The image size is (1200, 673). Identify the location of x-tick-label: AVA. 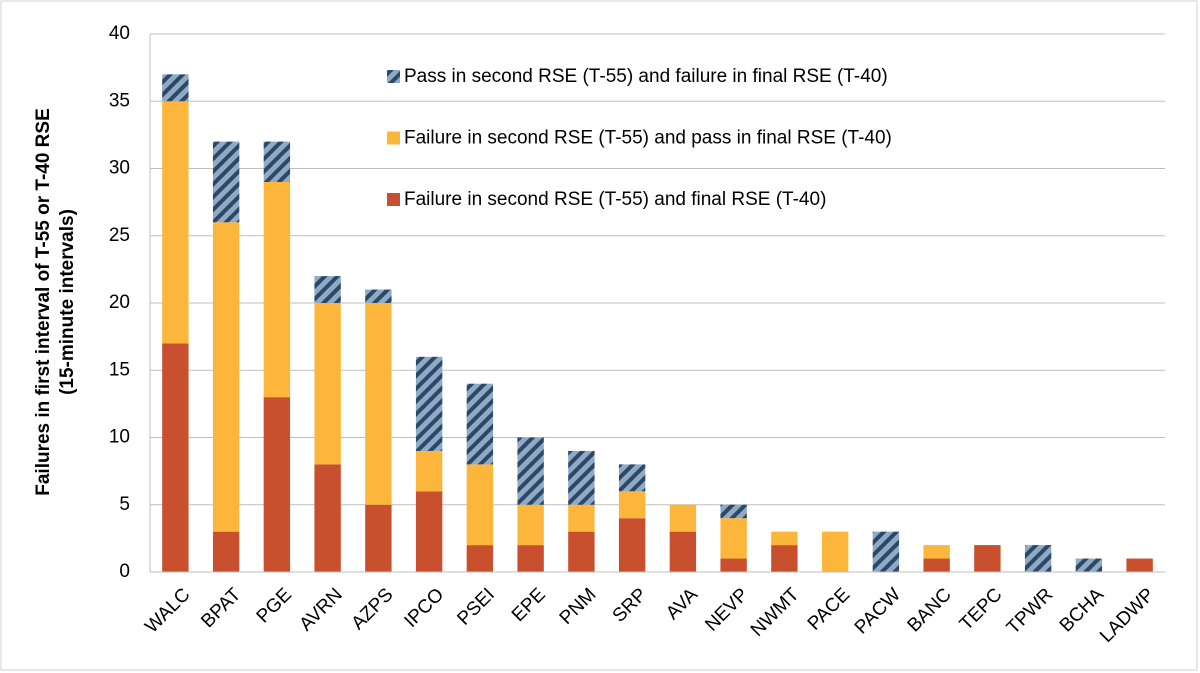
(682, 604).